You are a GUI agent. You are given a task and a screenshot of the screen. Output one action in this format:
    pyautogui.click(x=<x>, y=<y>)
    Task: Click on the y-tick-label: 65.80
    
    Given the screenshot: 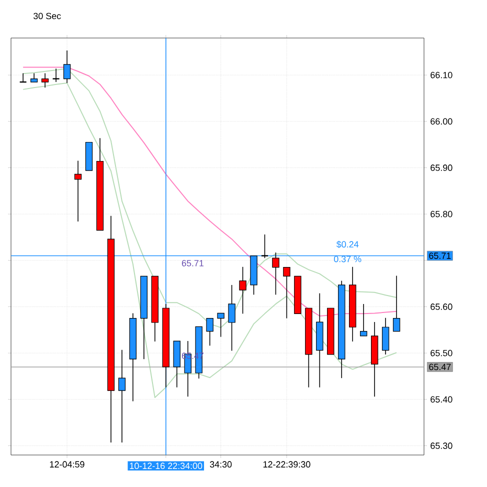 What is the action you would take?
    pyautogui.click(x=441, y=214)
    